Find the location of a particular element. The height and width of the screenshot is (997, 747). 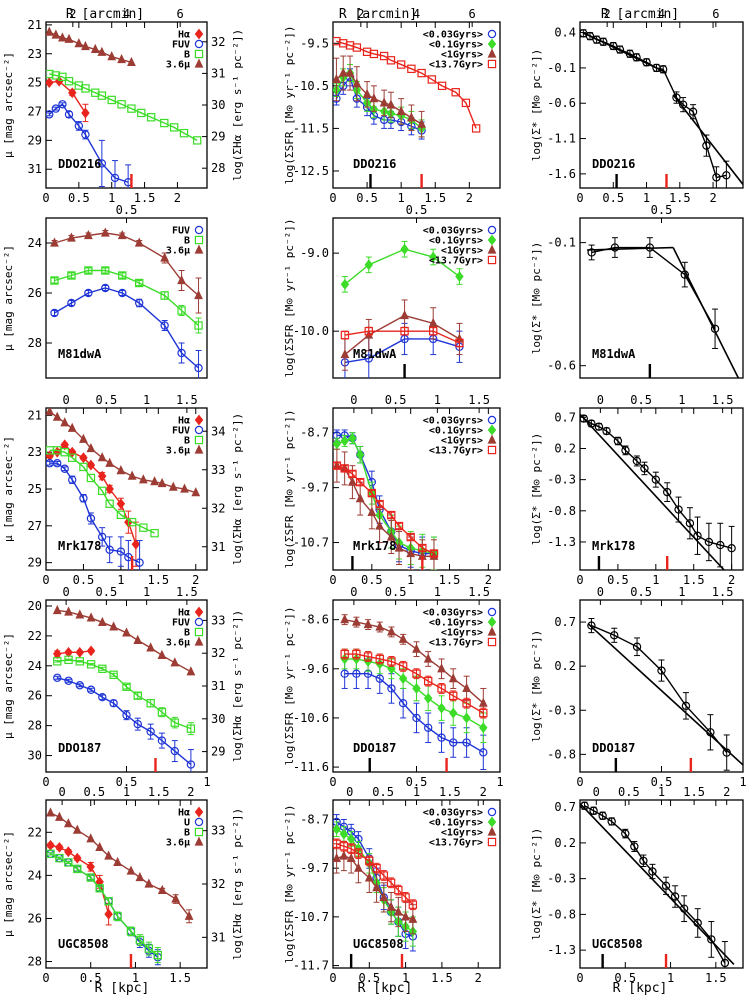

x-tick-label: 0 is located at coordinates (332, 782).